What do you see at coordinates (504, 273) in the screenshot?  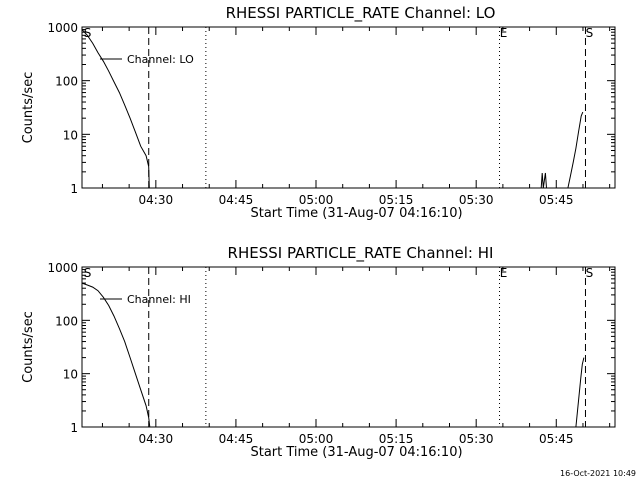 I see `hi-marker-label: E` at bounding box center [504, 273].